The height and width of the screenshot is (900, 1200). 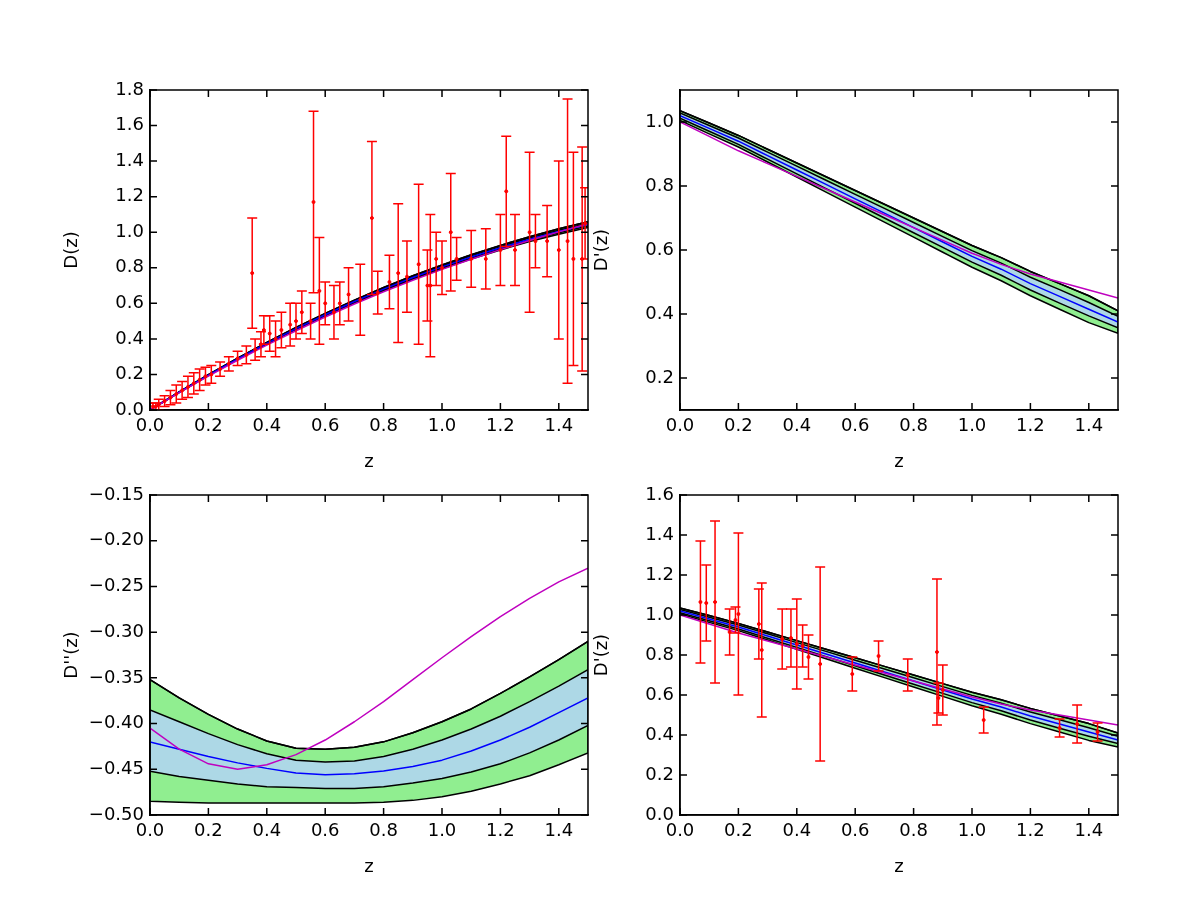 I want to click on y-tick-label: −0.15, so click(x=116, y=493).